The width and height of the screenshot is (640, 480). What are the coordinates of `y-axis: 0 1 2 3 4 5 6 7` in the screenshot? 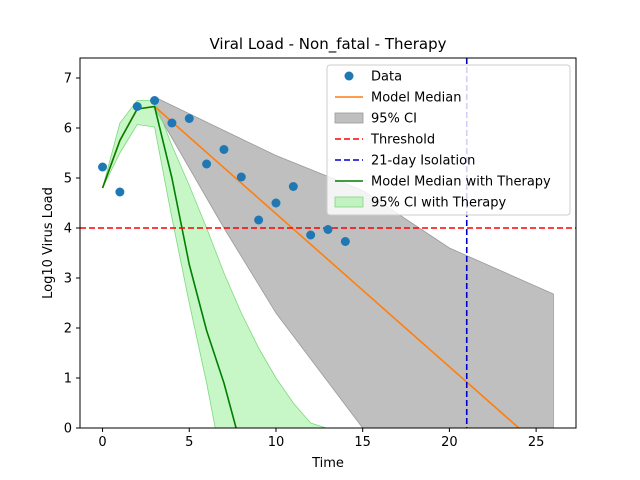 It's located at (72, 254).